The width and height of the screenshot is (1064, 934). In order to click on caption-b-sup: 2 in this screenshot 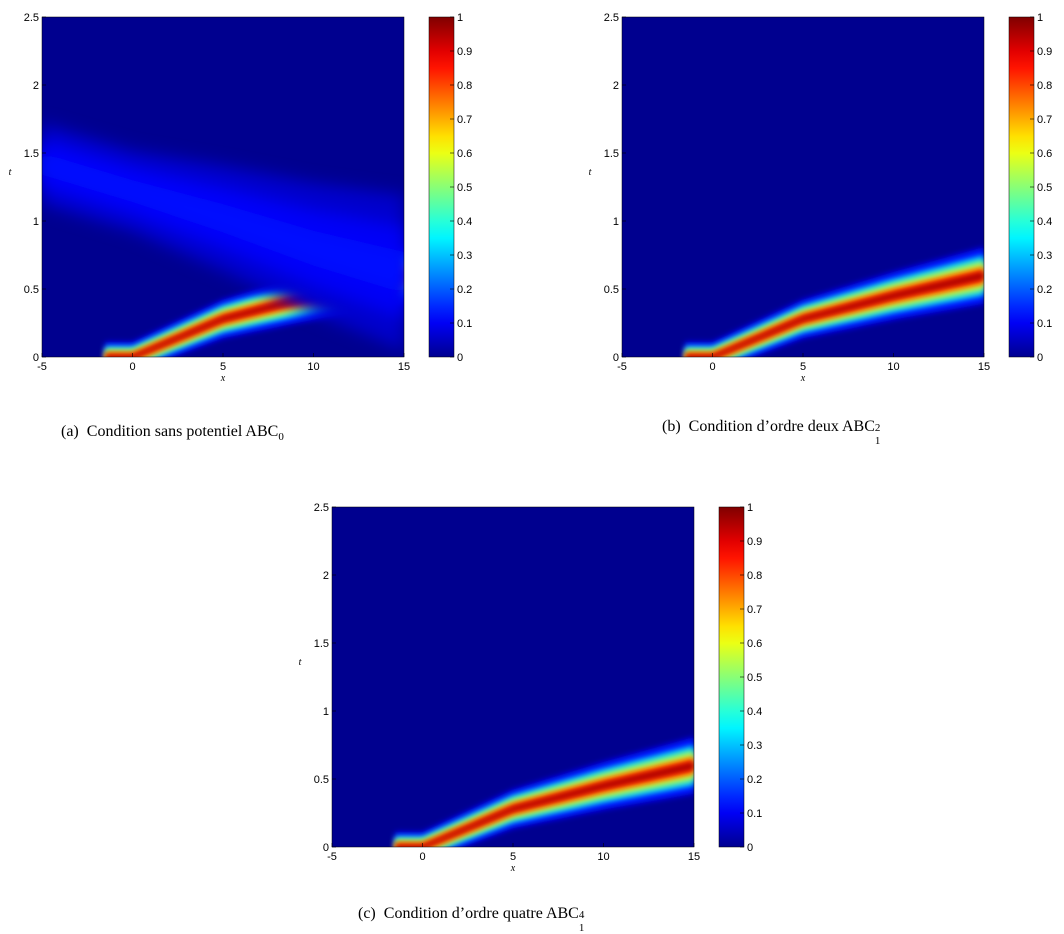, I will do `click(877, 428)`.